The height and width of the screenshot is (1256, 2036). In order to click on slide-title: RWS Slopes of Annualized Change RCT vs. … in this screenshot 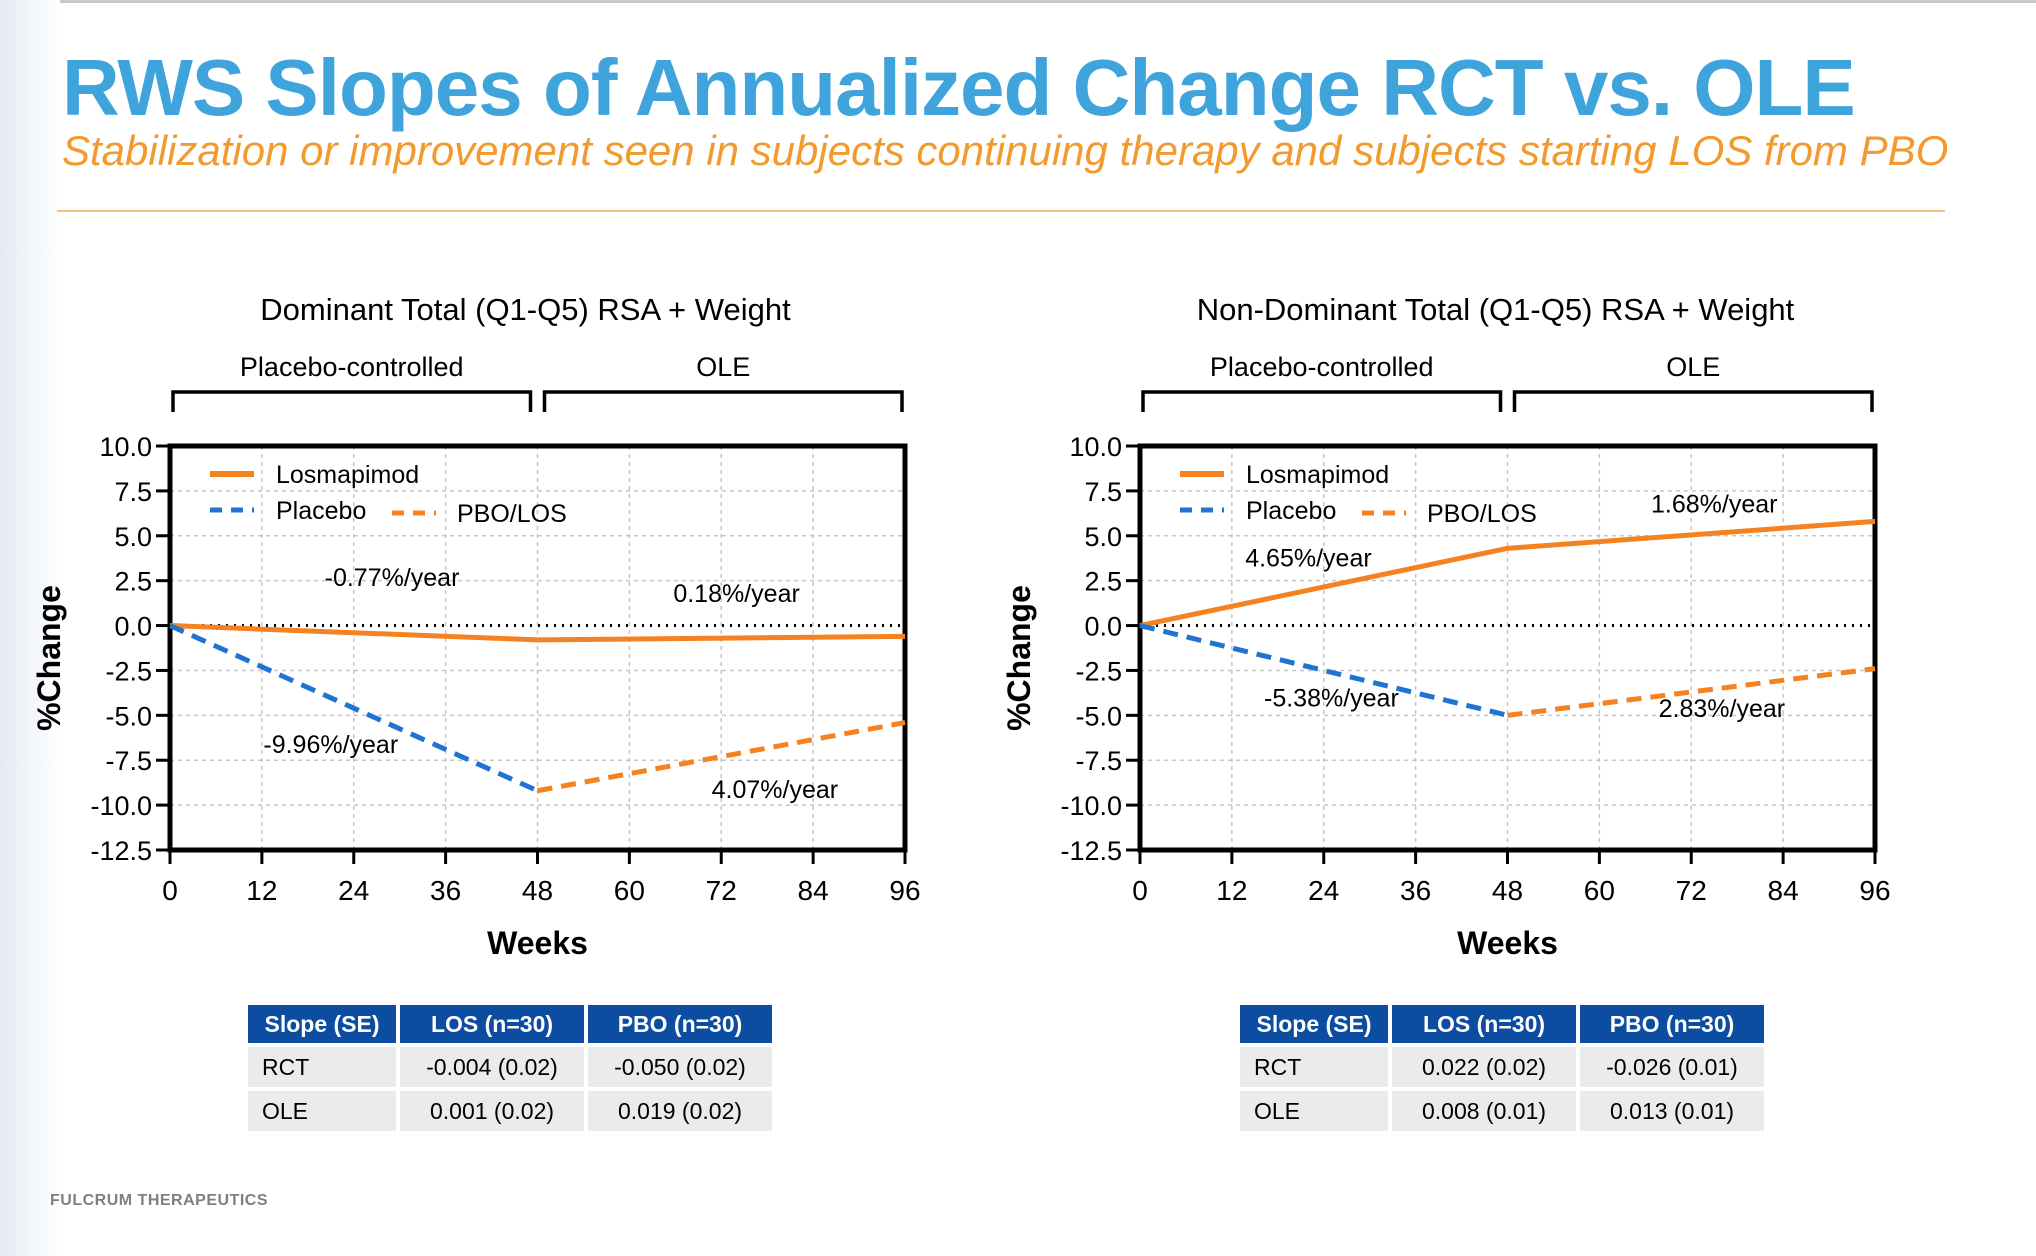, I will do `click(959, 87)`.